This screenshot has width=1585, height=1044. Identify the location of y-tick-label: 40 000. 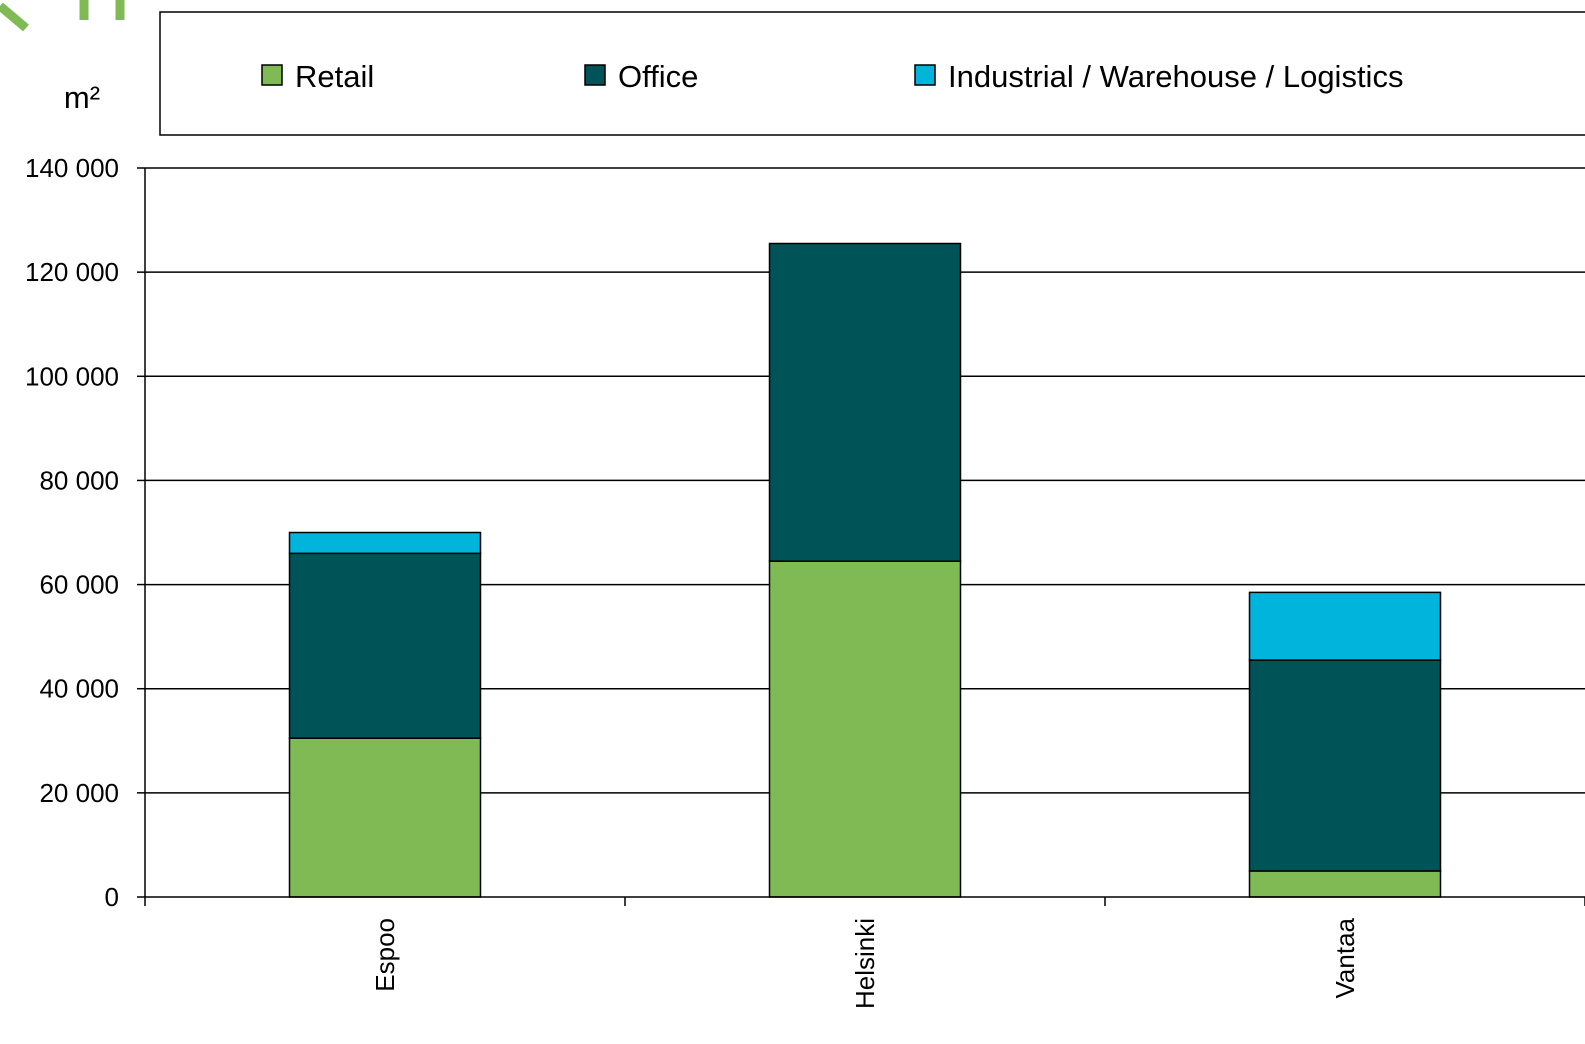
(79, 689).